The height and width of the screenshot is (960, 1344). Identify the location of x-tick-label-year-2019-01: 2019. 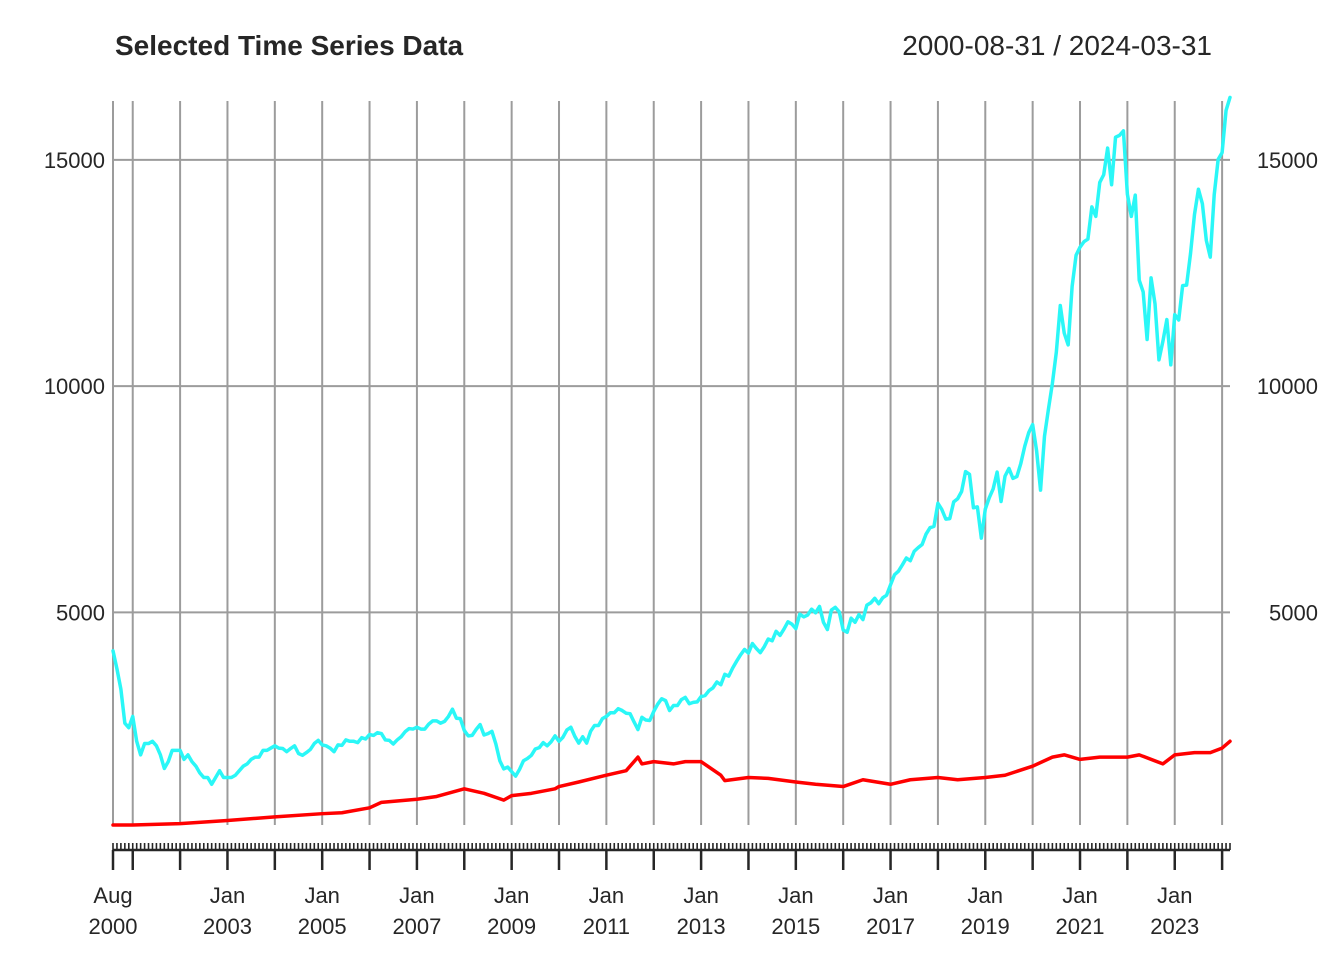
(985, 926).